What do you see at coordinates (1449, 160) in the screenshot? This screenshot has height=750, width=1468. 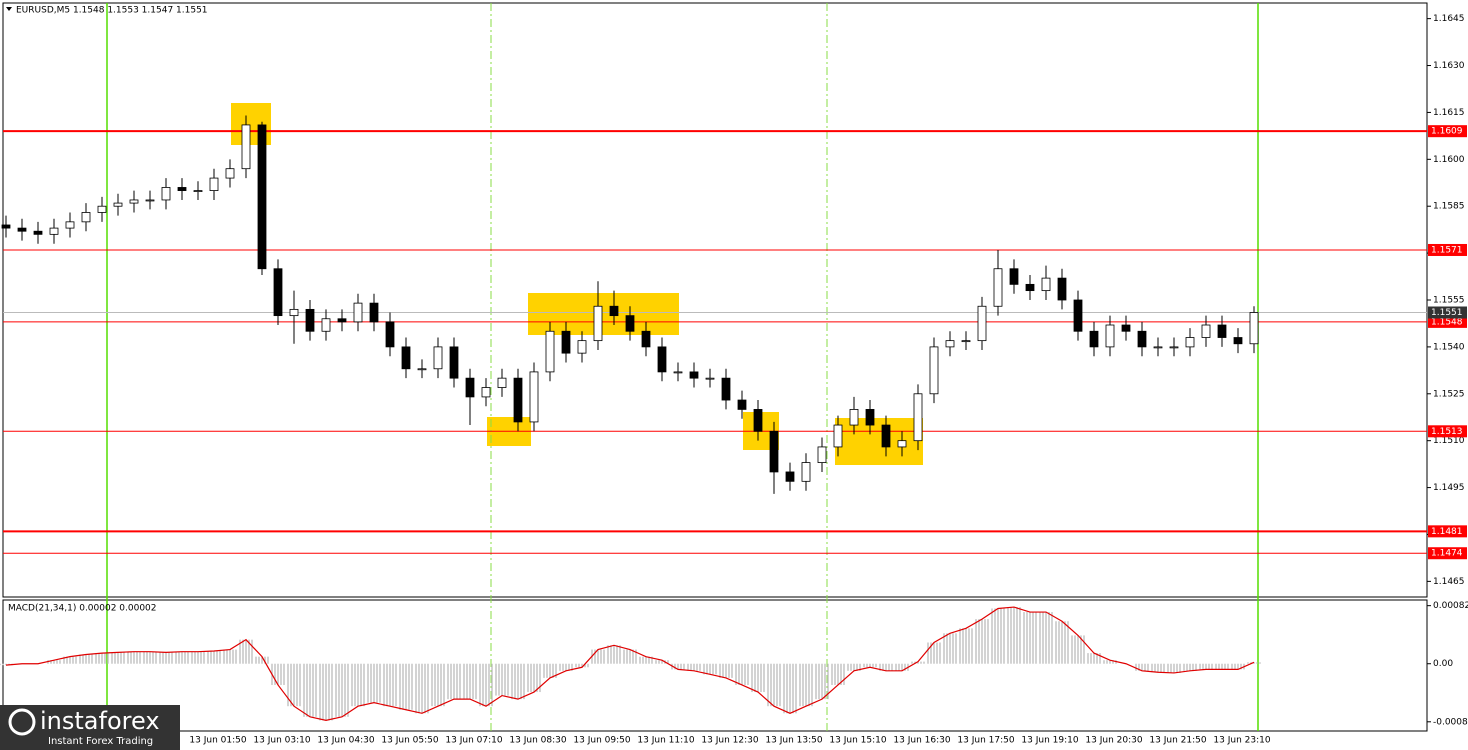 I see `y-tick-label: 1.1600` at bounding box center [1449, 160].